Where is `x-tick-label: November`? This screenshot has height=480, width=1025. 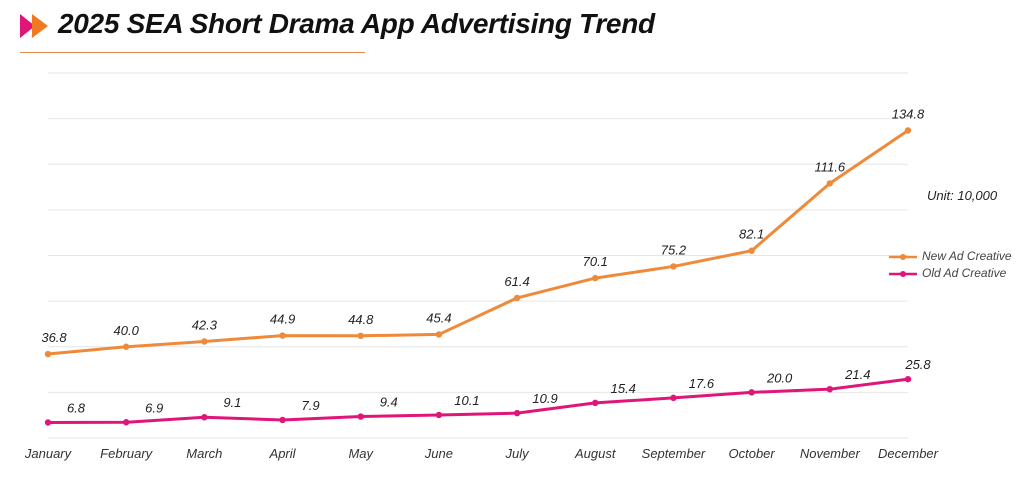
x-tick-label: November is located at coordinates (830, 453).